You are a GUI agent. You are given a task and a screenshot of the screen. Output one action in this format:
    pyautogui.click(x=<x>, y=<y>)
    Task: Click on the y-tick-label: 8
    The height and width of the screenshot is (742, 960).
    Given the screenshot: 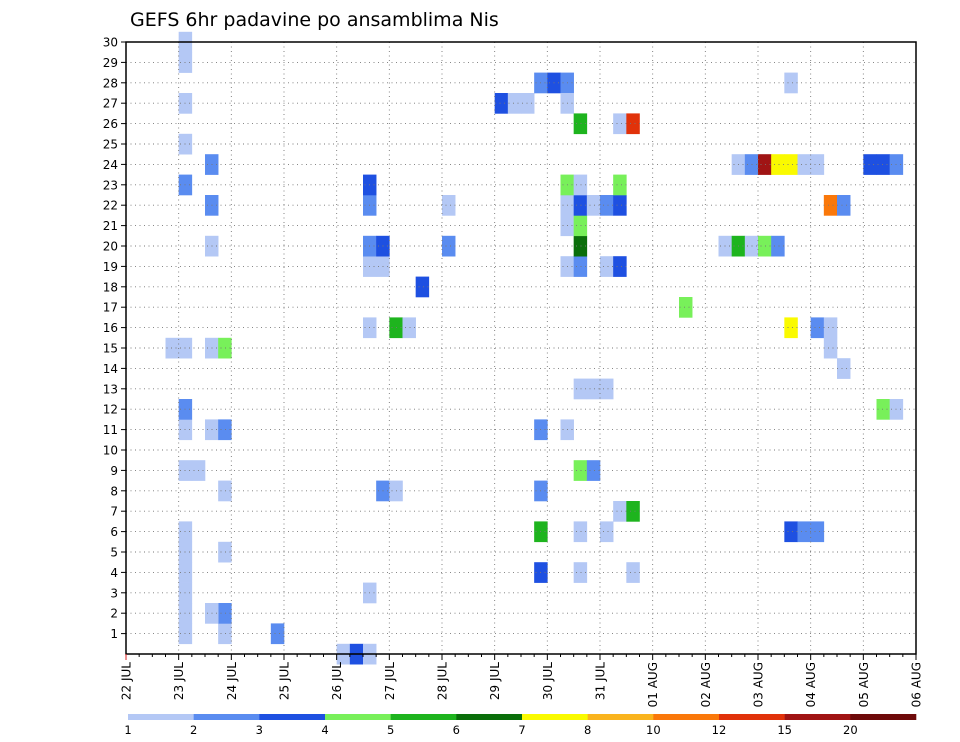 What is the action you would take?
    pyautogui.click(x=114, y=491)
    